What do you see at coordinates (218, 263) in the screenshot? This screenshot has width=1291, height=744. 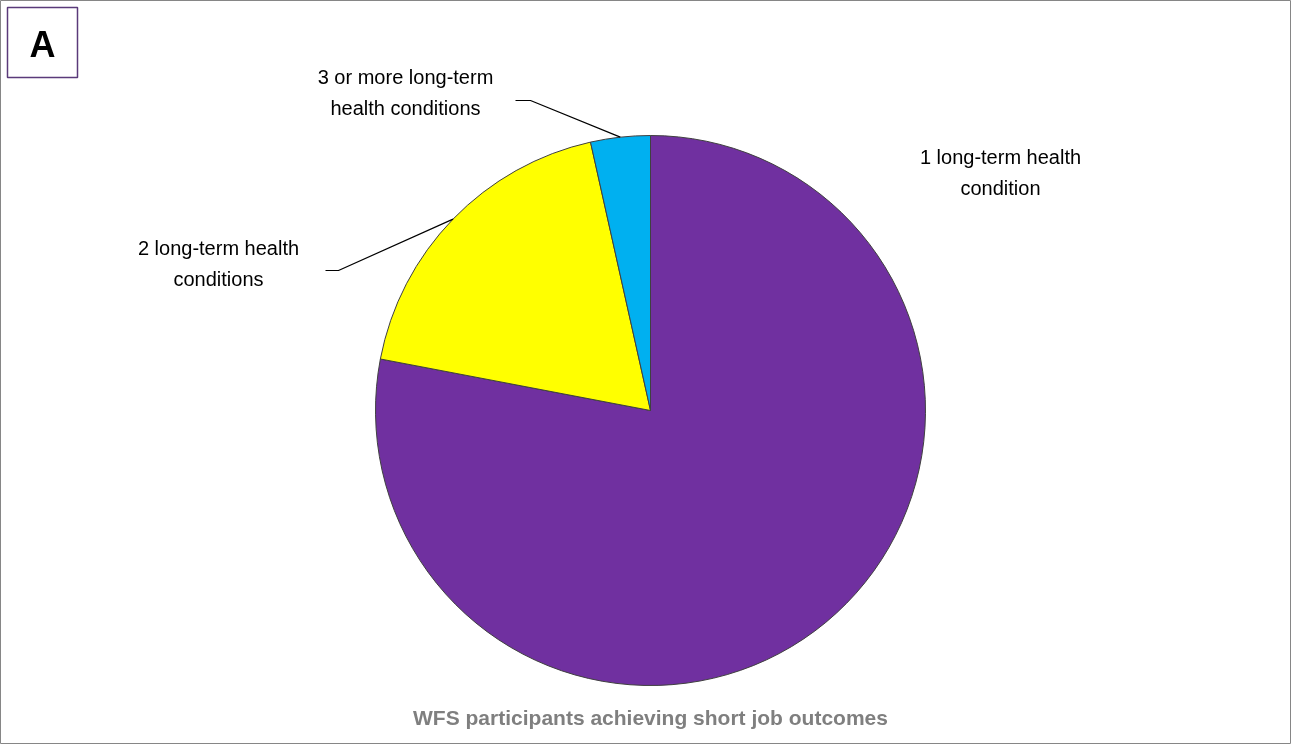 I see `slice-label: 2 long-term health conditions` at bounding box center [218, 263].